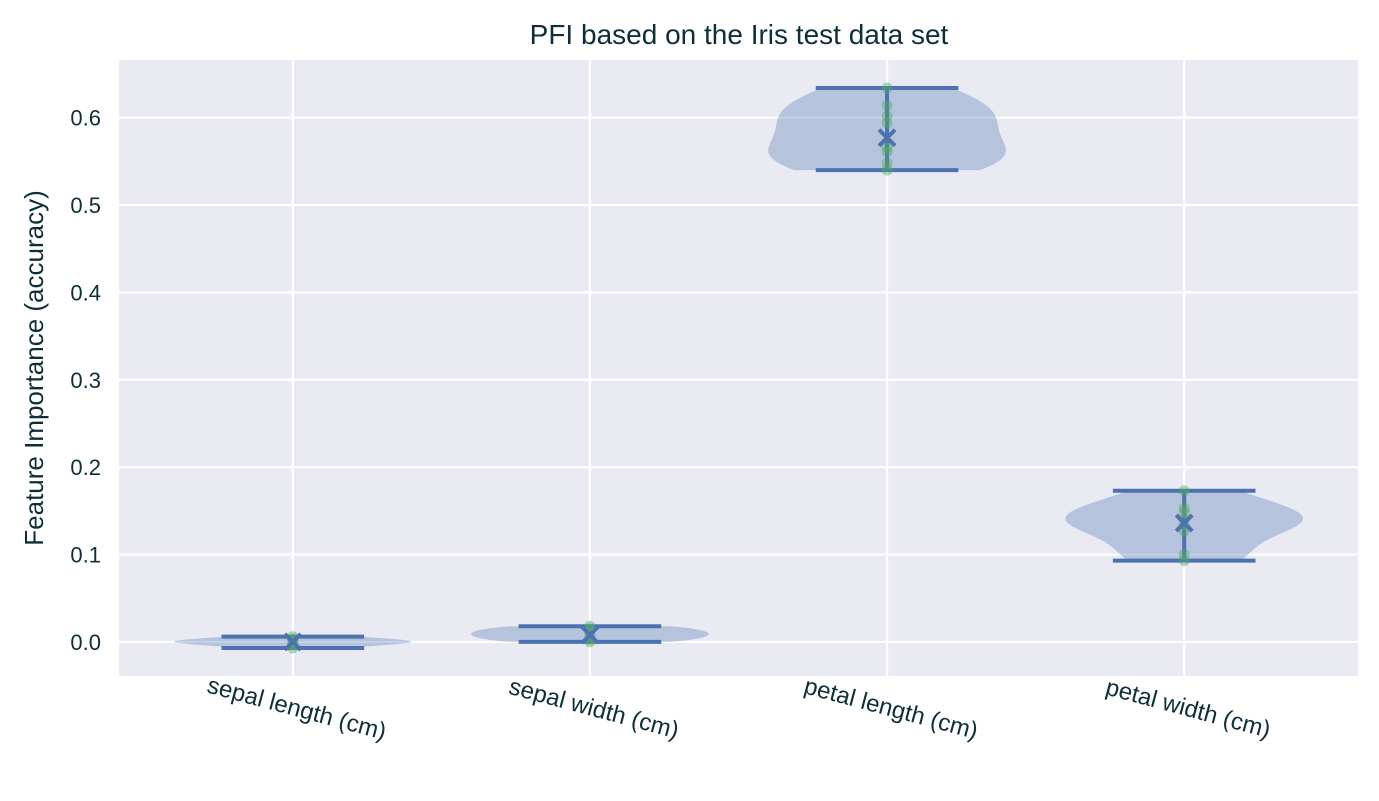 This screenshot has height=801, width=1379. Describe the element at coordinates (594, 708) in the screenshot. I see `x-tick-label: sepal width (cm)` at that location.